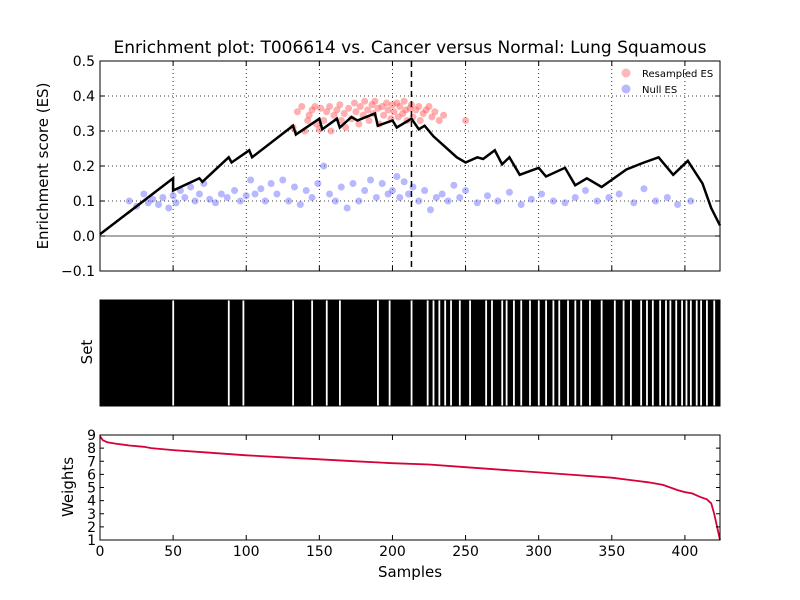  Describe the element at coordinates (465, 552) in the screenshot. I see `x-tick-label: 250` at that location.